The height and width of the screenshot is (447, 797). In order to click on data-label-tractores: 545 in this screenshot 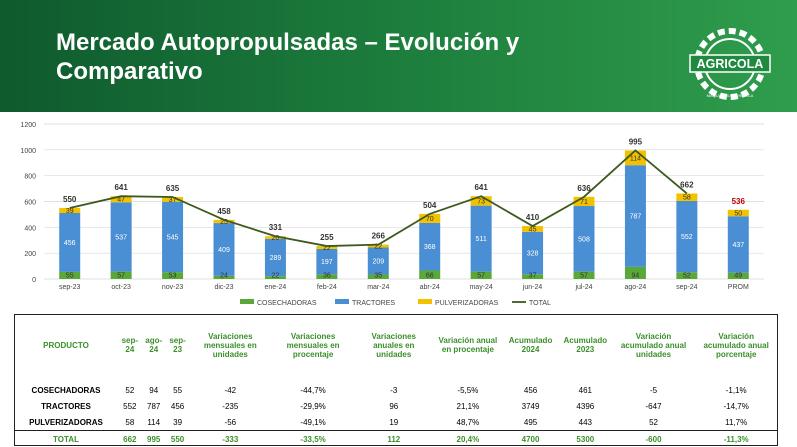, I will do `click(173, 237)`.